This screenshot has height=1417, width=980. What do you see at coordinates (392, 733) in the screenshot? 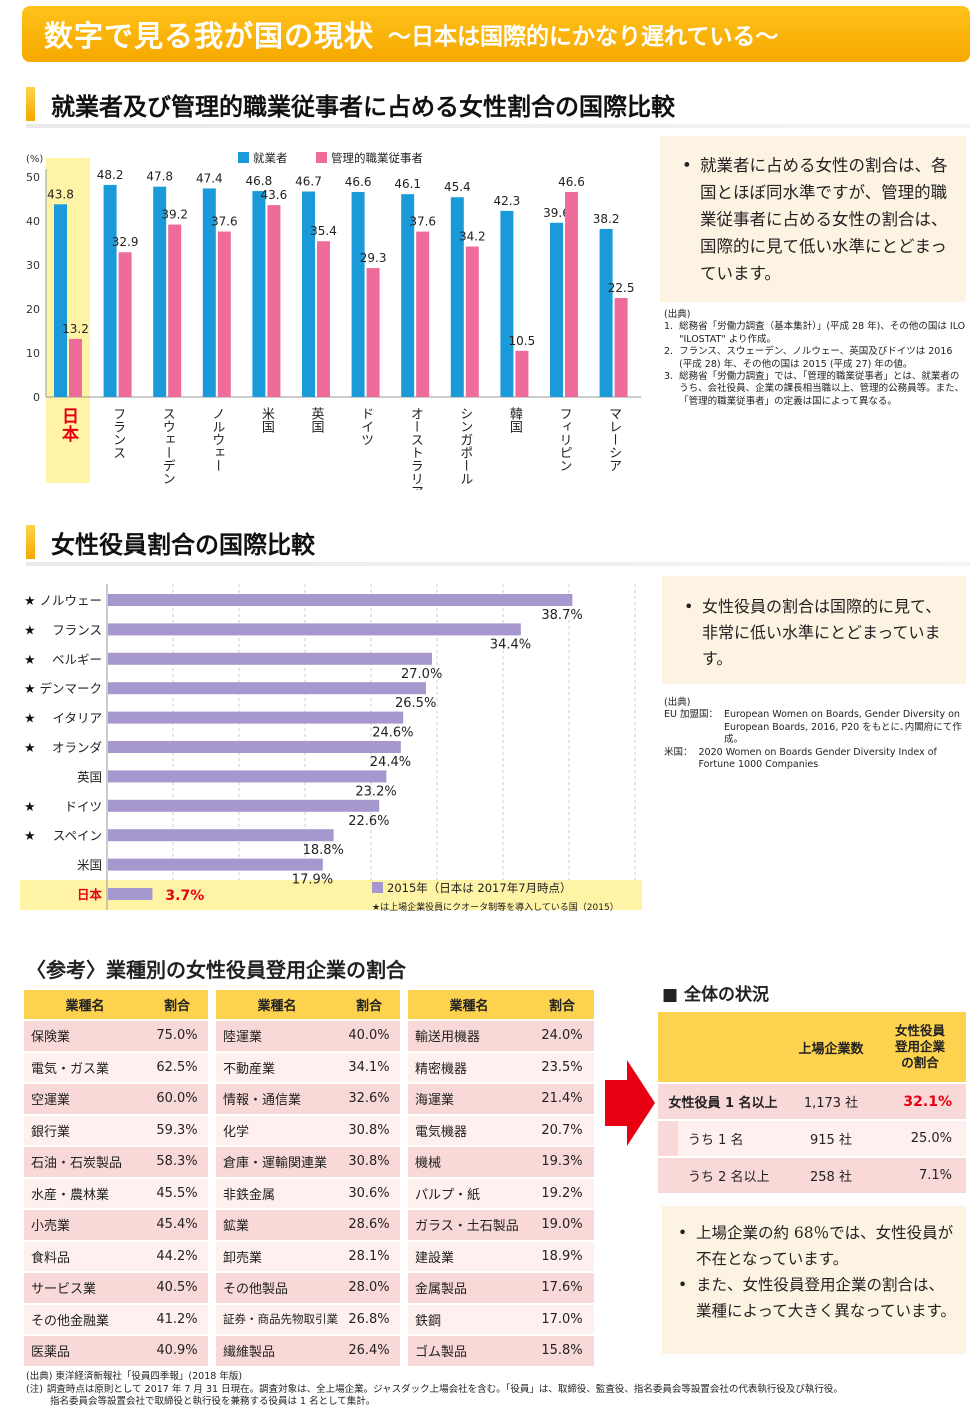
I see `bar-value-label: 24.6%` at bounding box center [392, 733].